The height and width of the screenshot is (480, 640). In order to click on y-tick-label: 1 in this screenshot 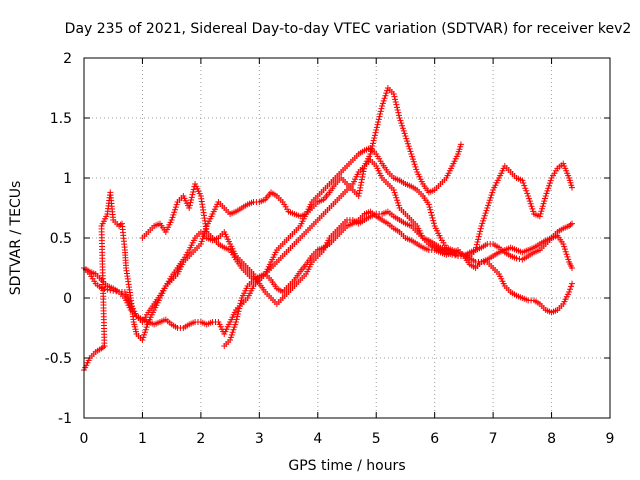, I will do `click(67, 179)`.